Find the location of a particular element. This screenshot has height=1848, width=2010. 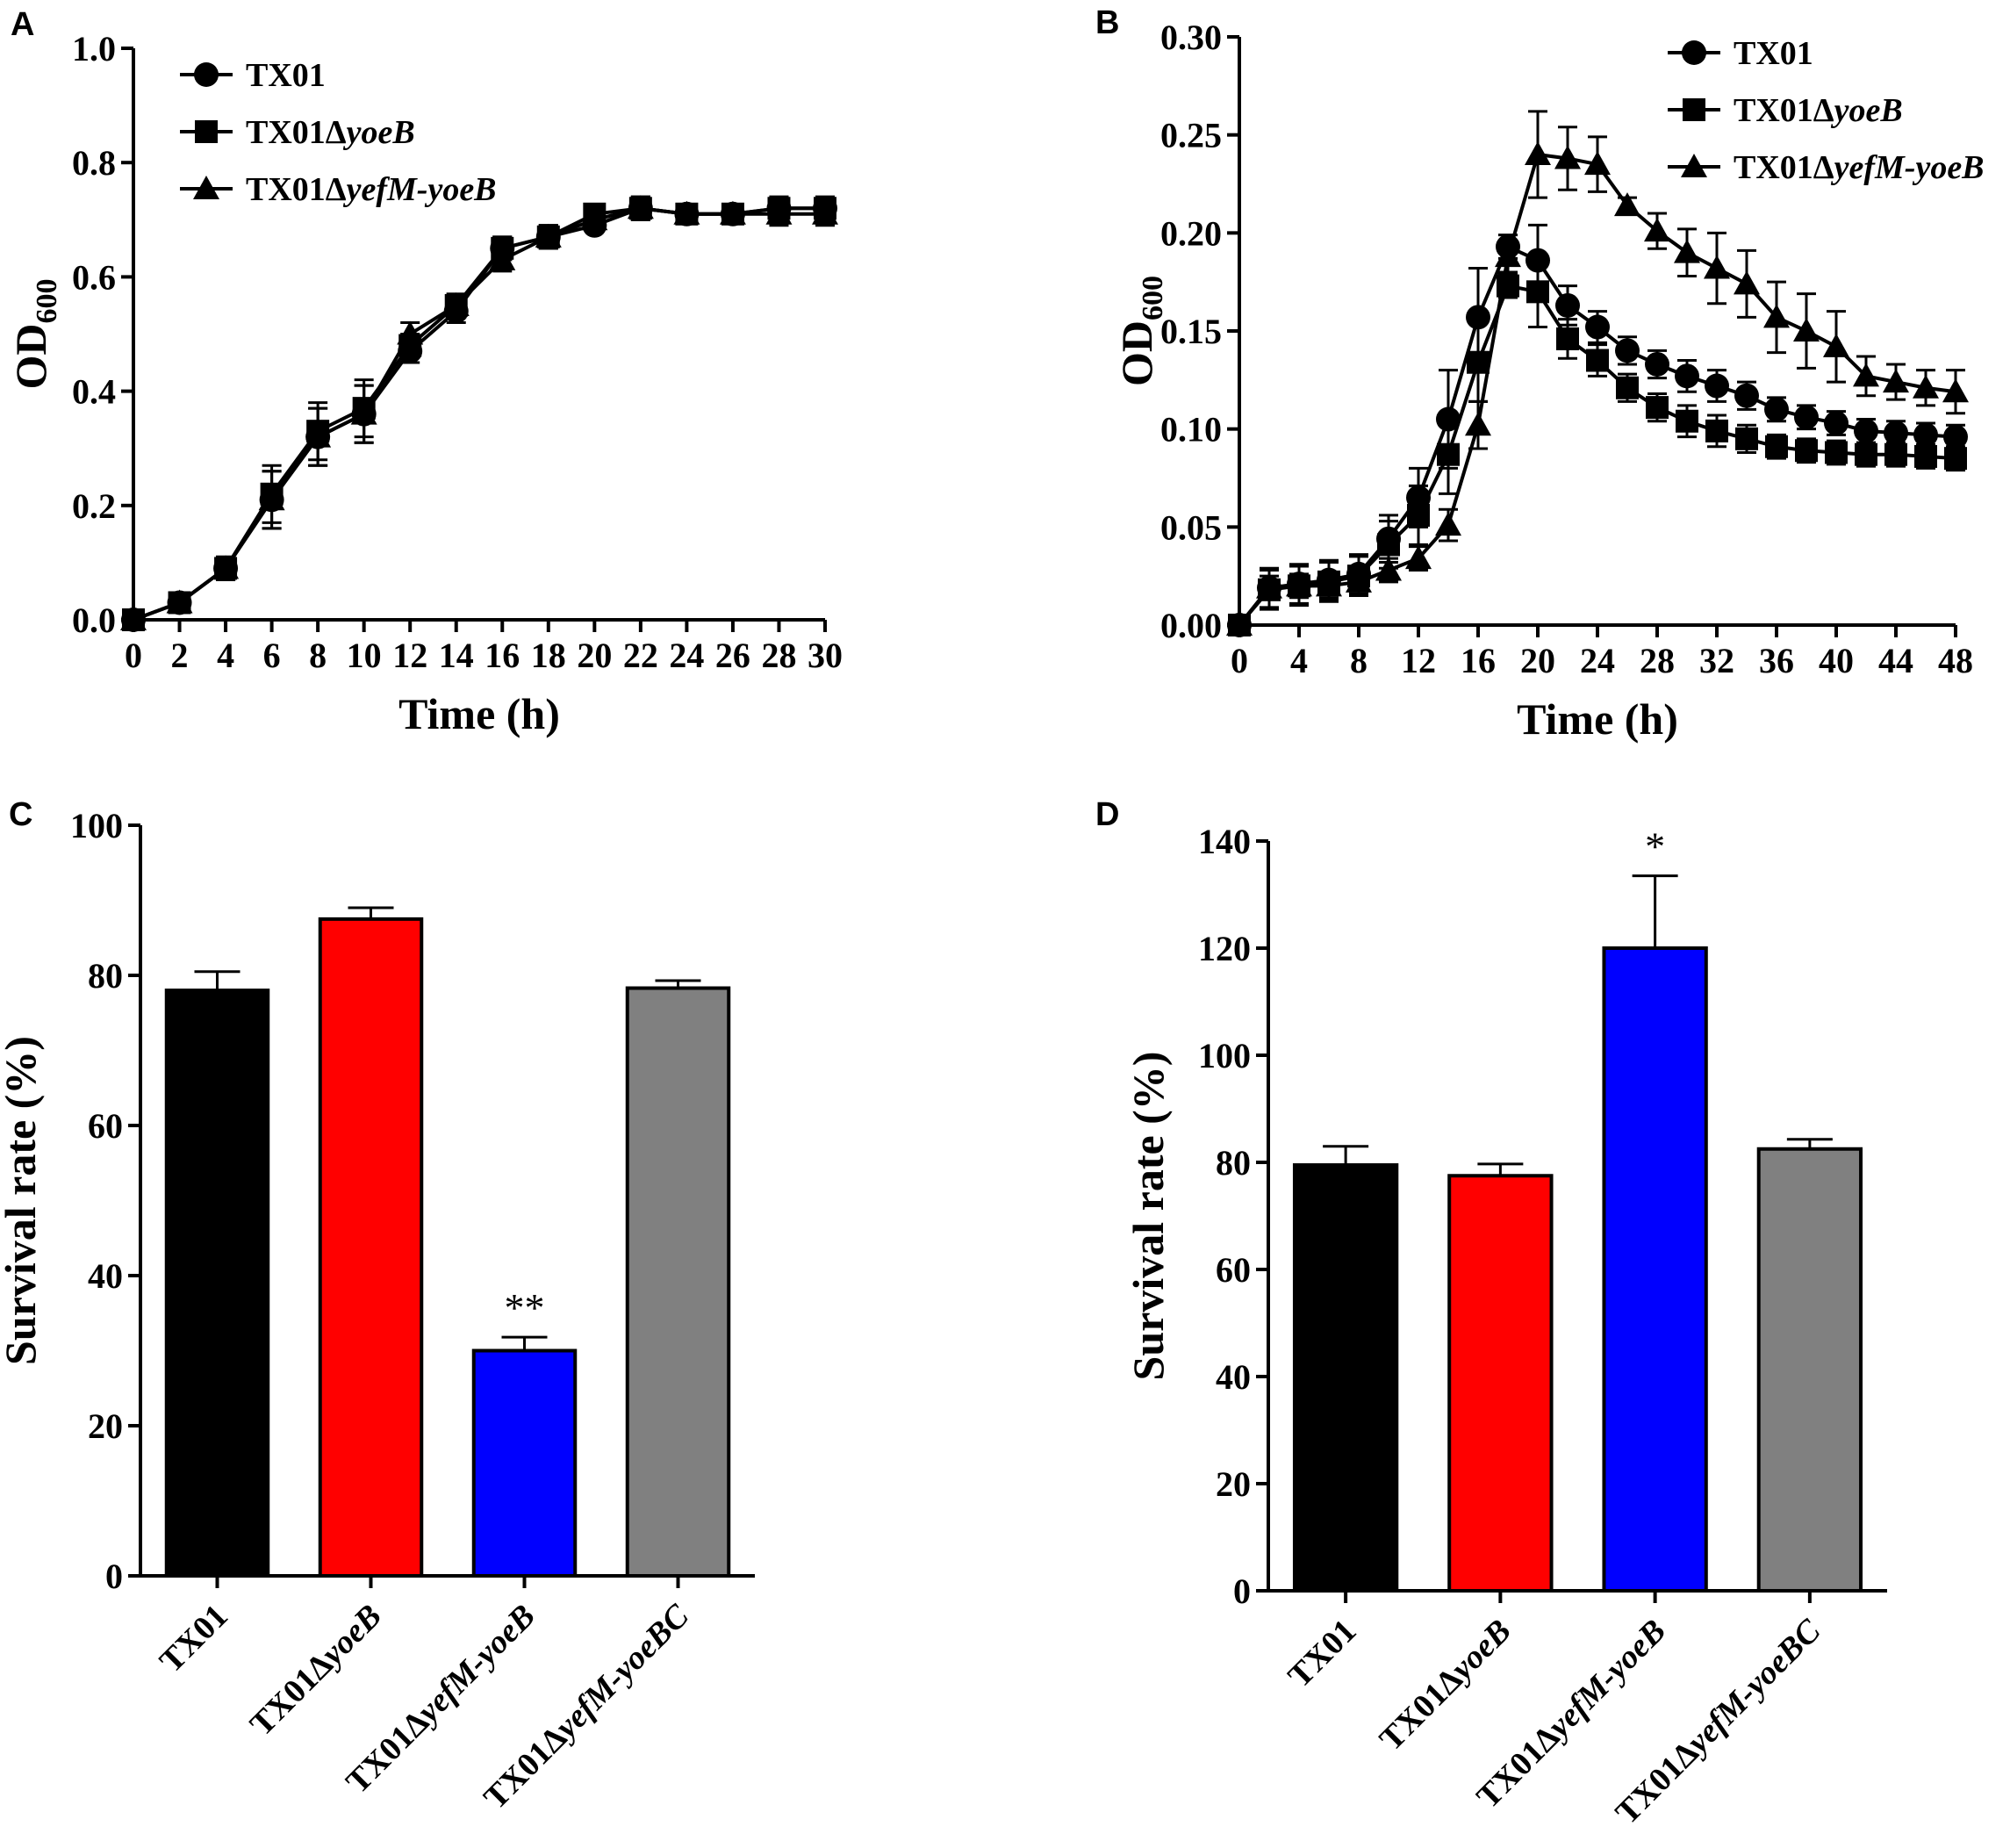

category-label: TX01 is located at coordinates (1322, 1654).